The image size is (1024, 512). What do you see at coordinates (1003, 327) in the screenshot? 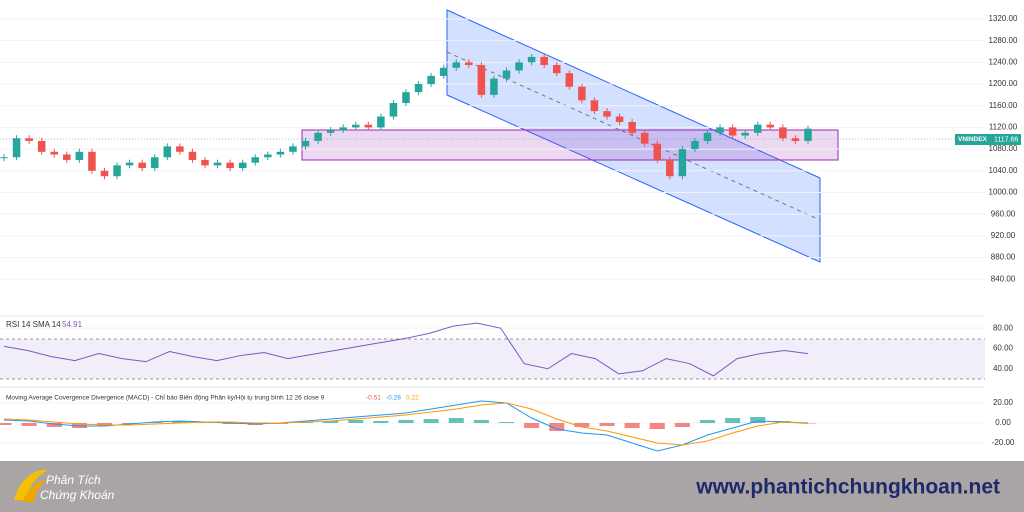
I see `y-tick-label: 80.00` at bounding box center [1003, 327].